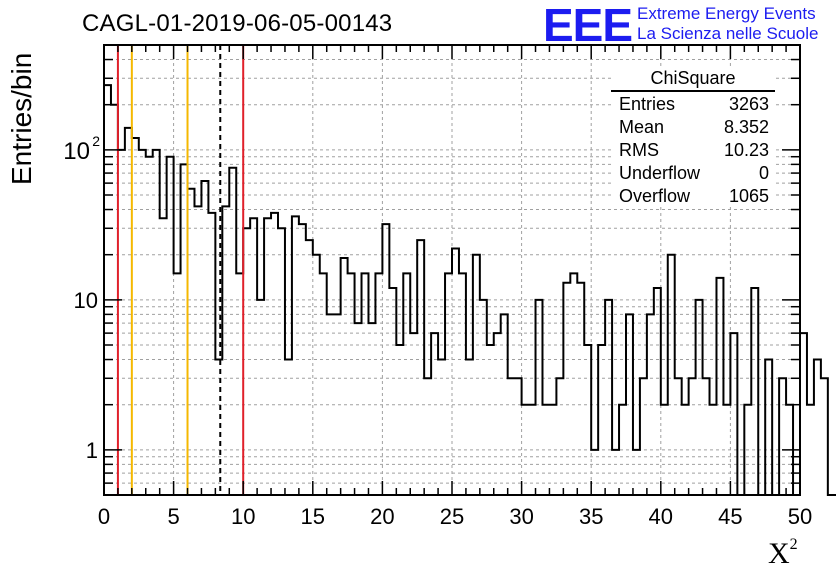  Describe the element at coordinates (660, 173) in the screenshot. I see `stats-key: Underflow` at that location.